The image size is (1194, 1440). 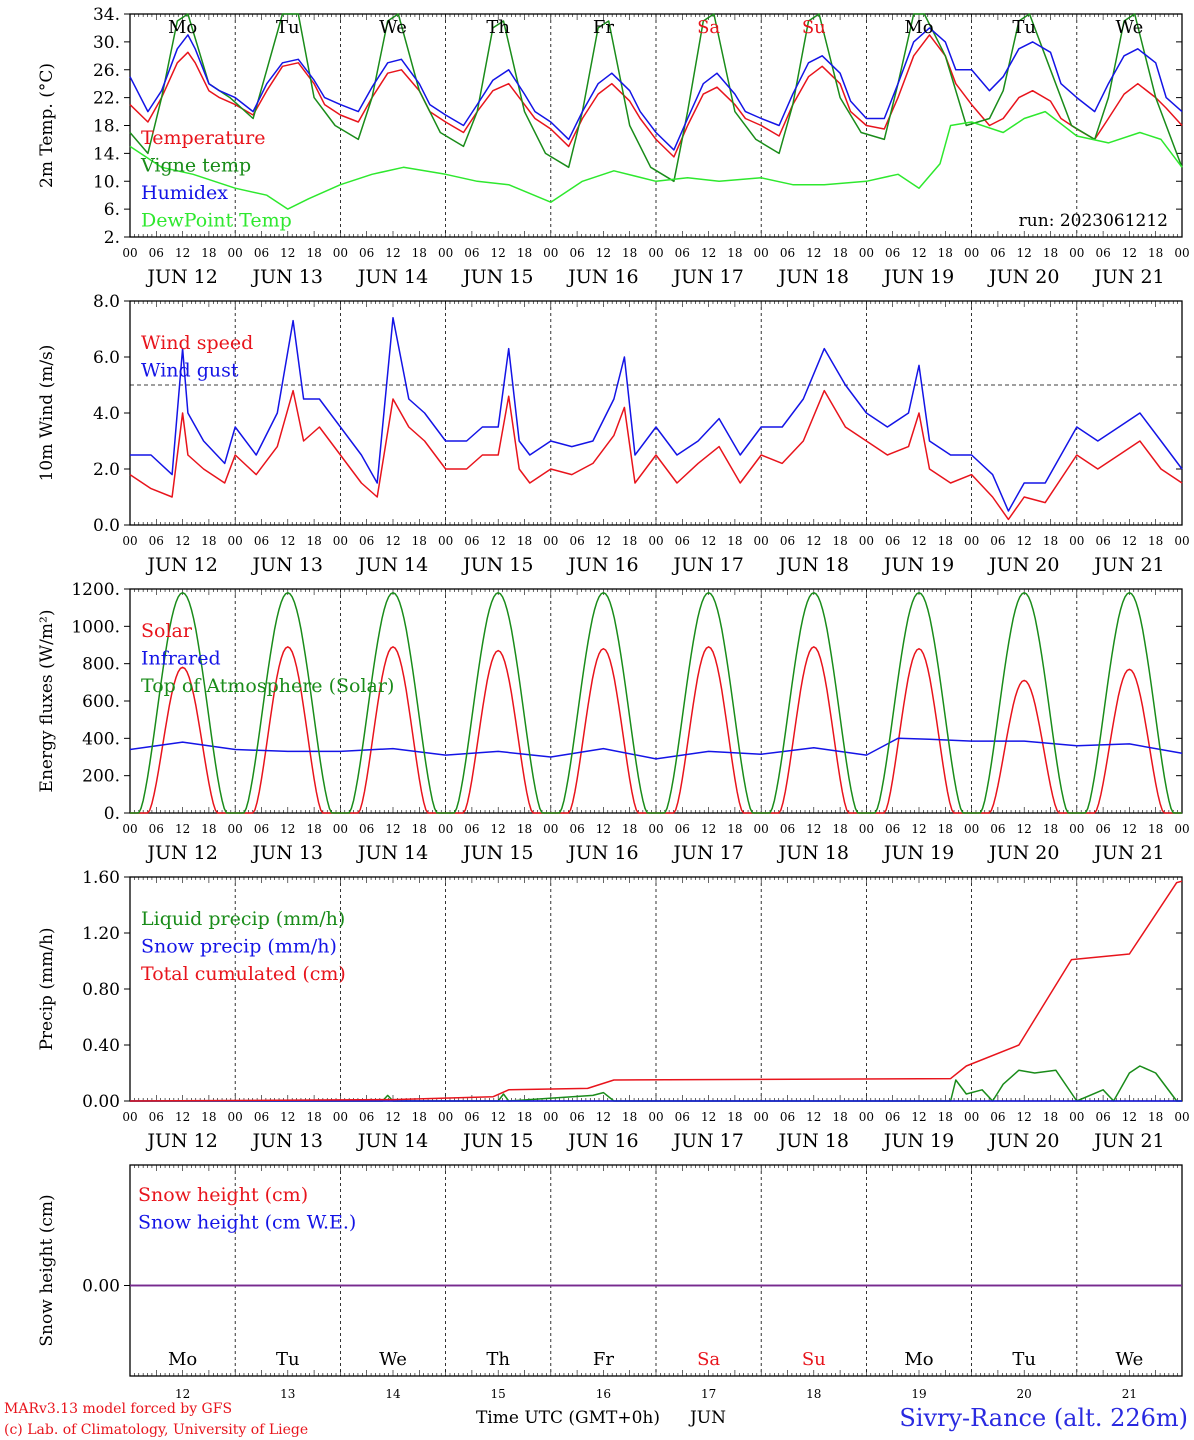 I want to click on legend-entry: Snow height (cm), so click(x=223, y=1195).